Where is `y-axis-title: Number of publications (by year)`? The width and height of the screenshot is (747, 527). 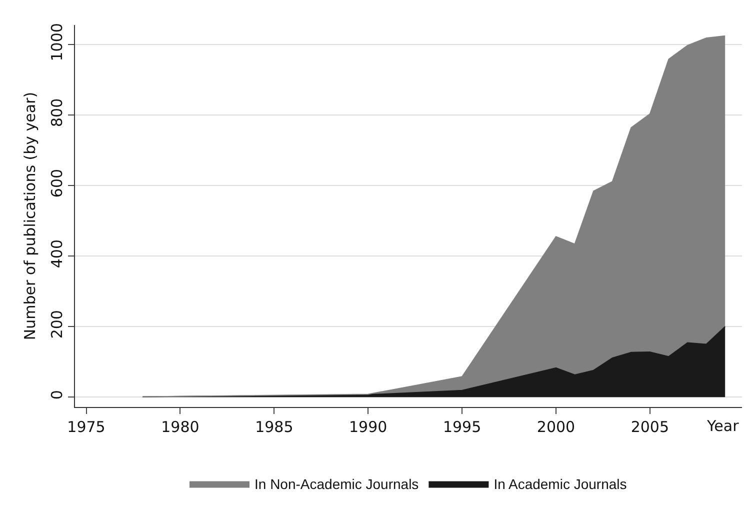
y-axis-title: Number of publications (by year) is located at coordinates (30, 216).